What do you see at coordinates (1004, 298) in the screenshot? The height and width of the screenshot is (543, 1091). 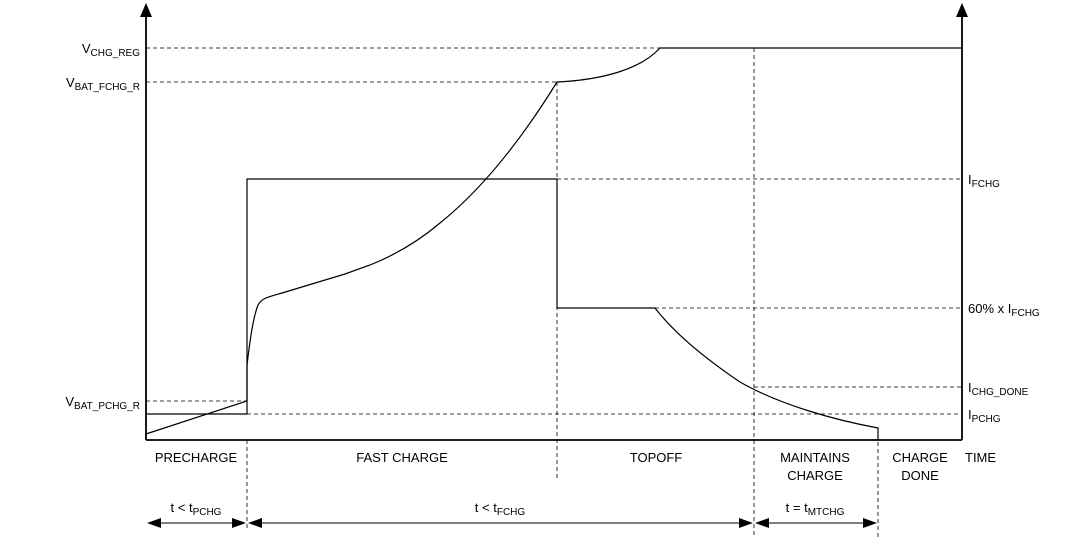 I see `right-axis-labels: IFCHG 60% x IFCHG ICHG_DONE IPCHG` at bounding box center [1004, 298].